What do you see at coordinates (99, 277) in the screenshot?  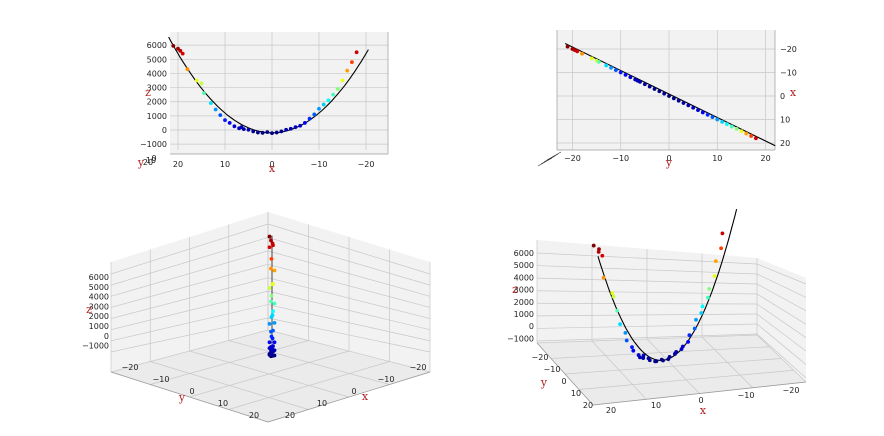 I see `z-tick-label: 6000` at bounding box center [99, 277].